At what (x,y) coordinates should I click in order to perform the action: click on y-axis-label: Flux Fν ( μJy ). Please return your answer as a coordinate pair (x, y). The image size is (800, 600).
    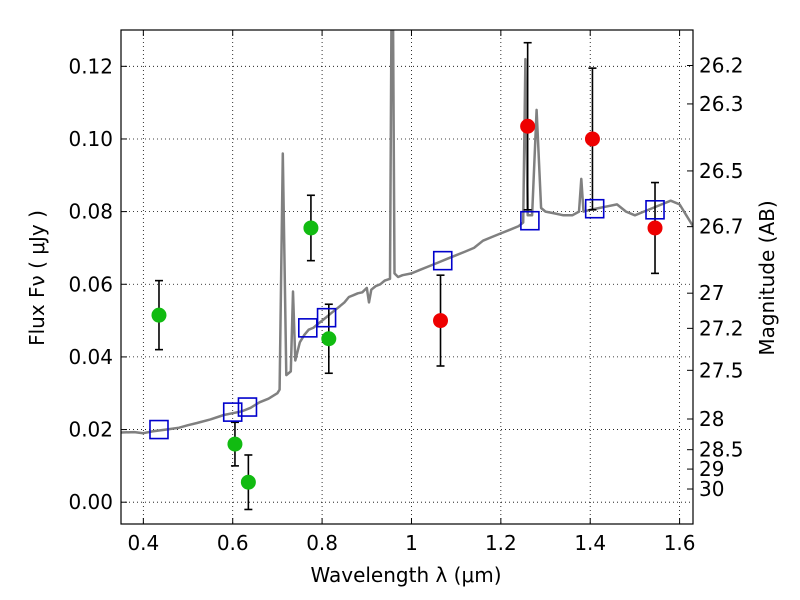
    Looking at the image, I should click on (37, 278).